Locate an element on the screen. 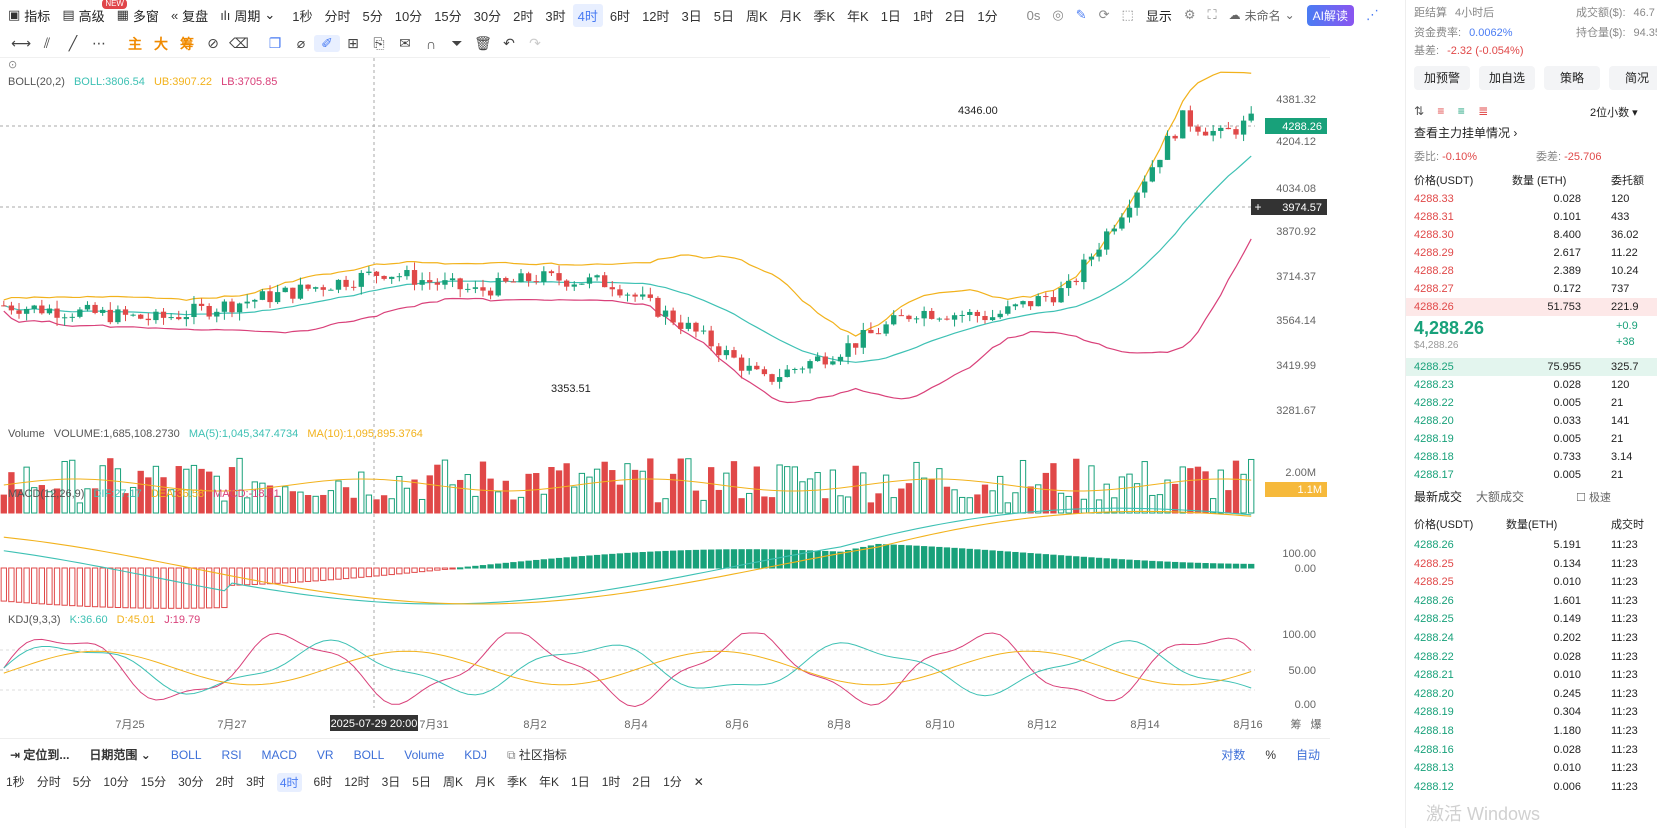 The height and width of the screenshot is (828, 1657). timeframe-option: 1日 is located at coordinates (890, 16).